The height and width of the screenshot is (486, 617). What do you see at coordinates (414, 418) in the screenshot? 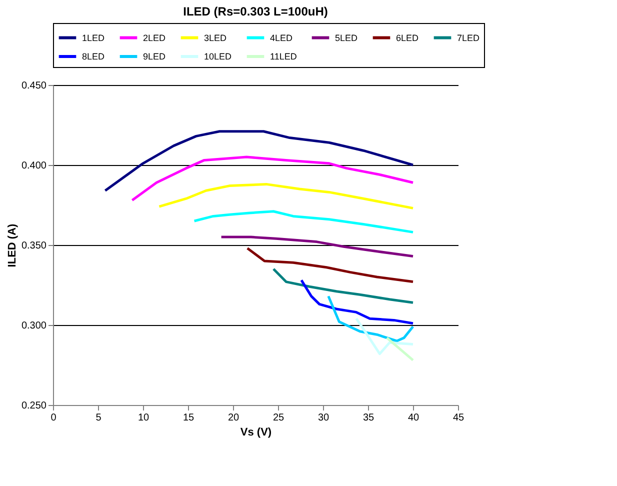
I see `x-tick-label: 40` at bounding box center [414, 418].